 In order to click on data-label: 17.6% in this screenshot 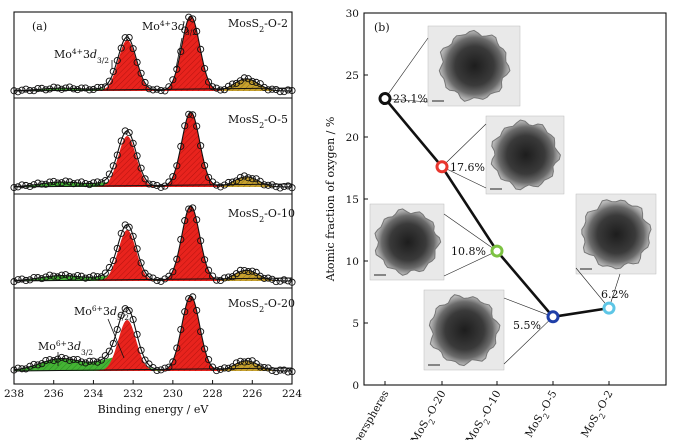, I will do `click(467, 167)`.